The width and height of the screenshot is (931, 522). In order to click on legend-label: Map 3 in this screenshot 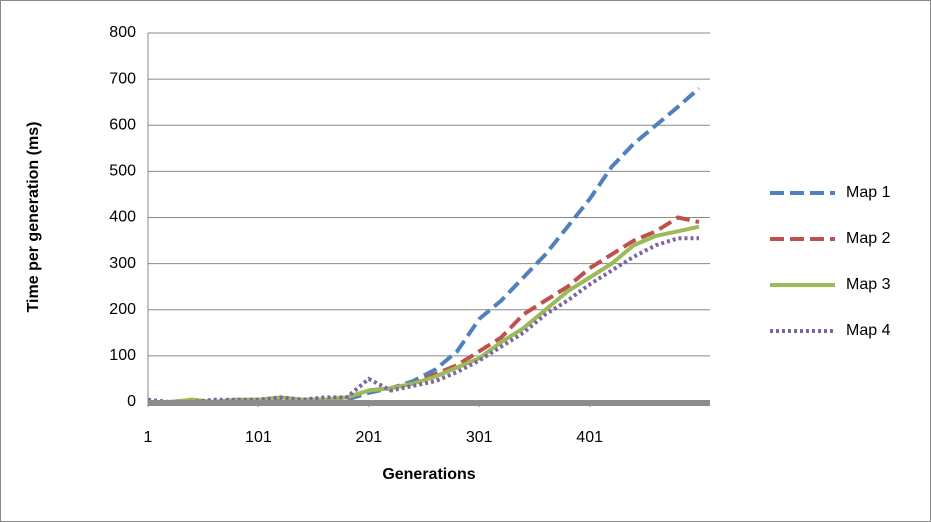, I will do `click(868, 284)`.